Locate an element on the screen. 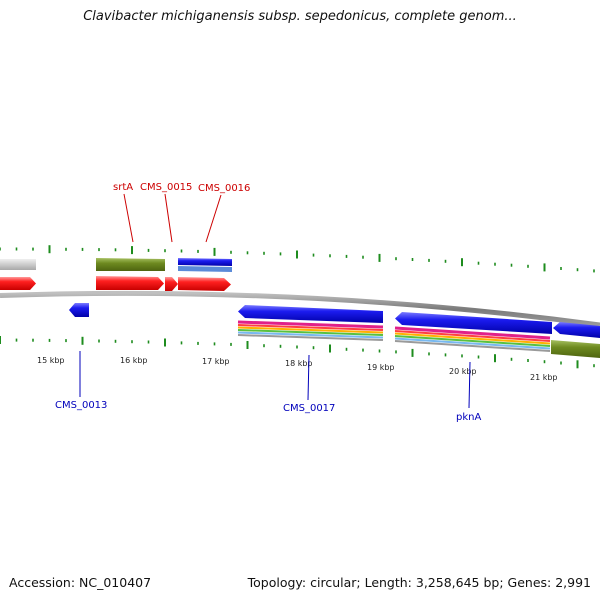 This screenshot has width=600, height=600. scale-label: 18 kbp is located at coordinates (299, 363).